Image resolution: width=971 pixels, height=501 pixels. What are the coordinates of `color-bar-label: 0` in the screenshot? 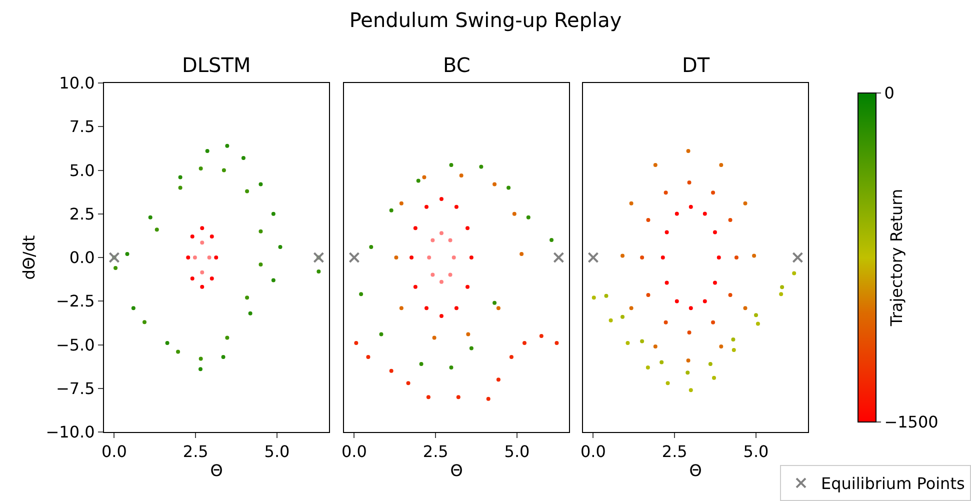 It's located at (889, 93).